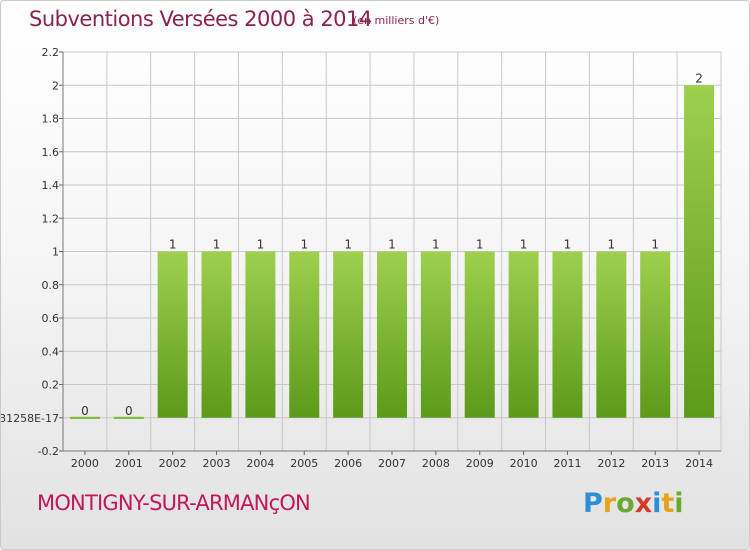  What do you see at coordinates (567, 463) in the screenshot?
I see `x-tick-label: 2011` at bounding box center [567, 463].